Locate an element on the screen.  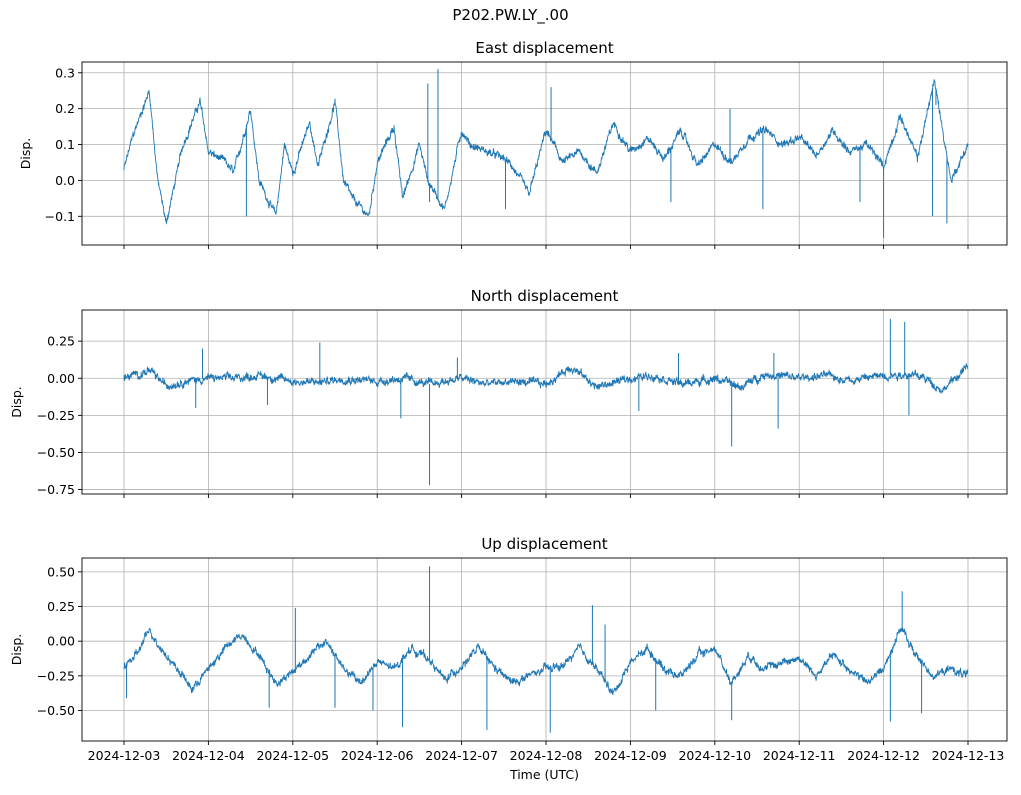
x-tick-label: 2024-12-11 is located at coordinates (799, 755).